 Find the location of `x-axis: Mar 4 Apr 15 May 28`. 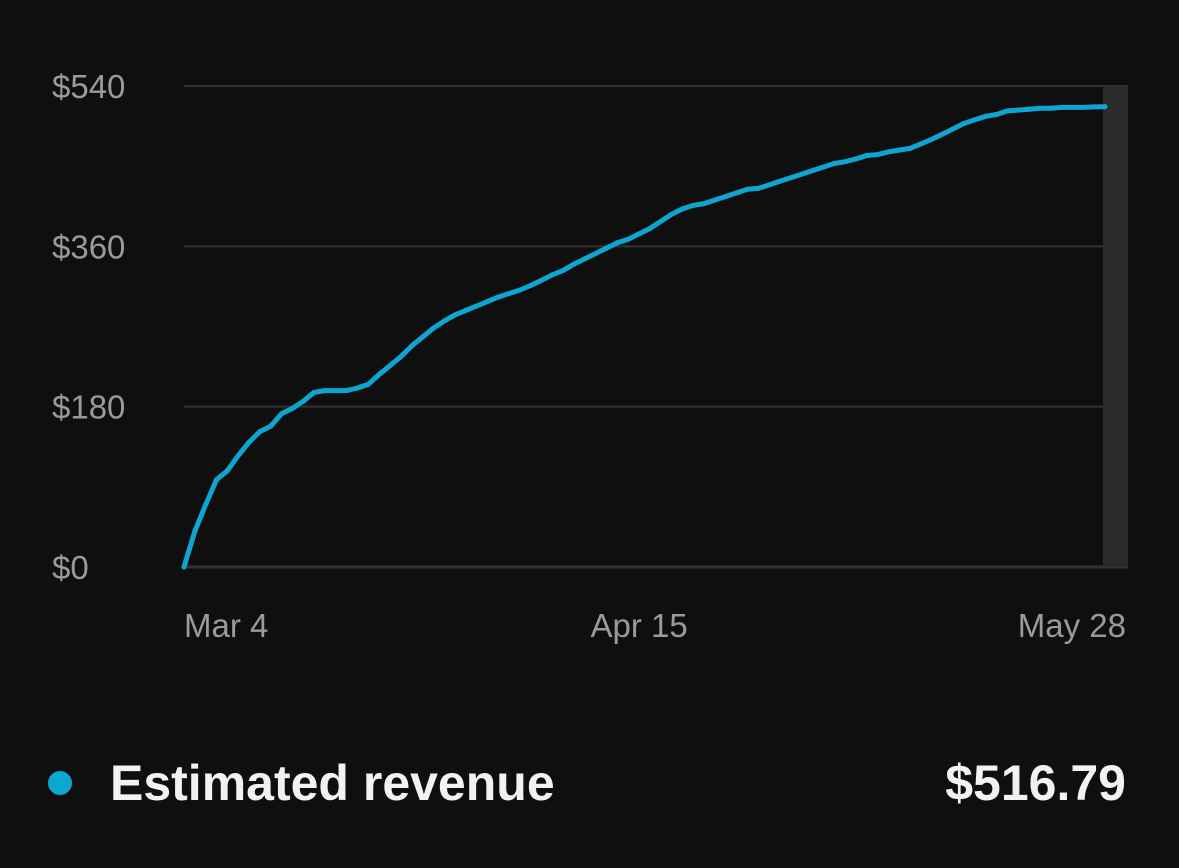

x-axis: Mar 4 Apr 15 May 28 is located at coordinates (655, 625).